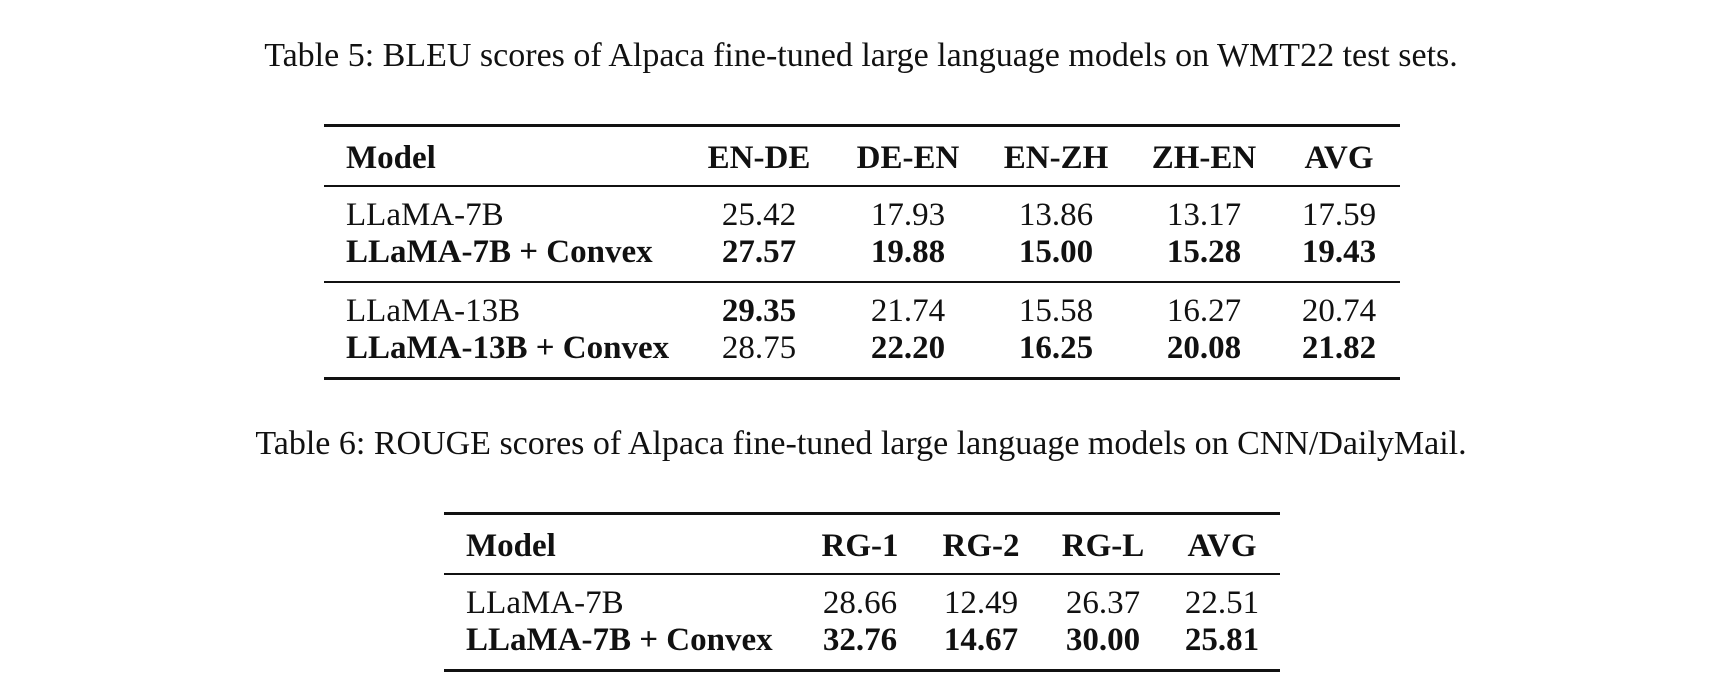 The image size is (1722, 698). I want to click on score-cell: 14.67, so click(981, 640).